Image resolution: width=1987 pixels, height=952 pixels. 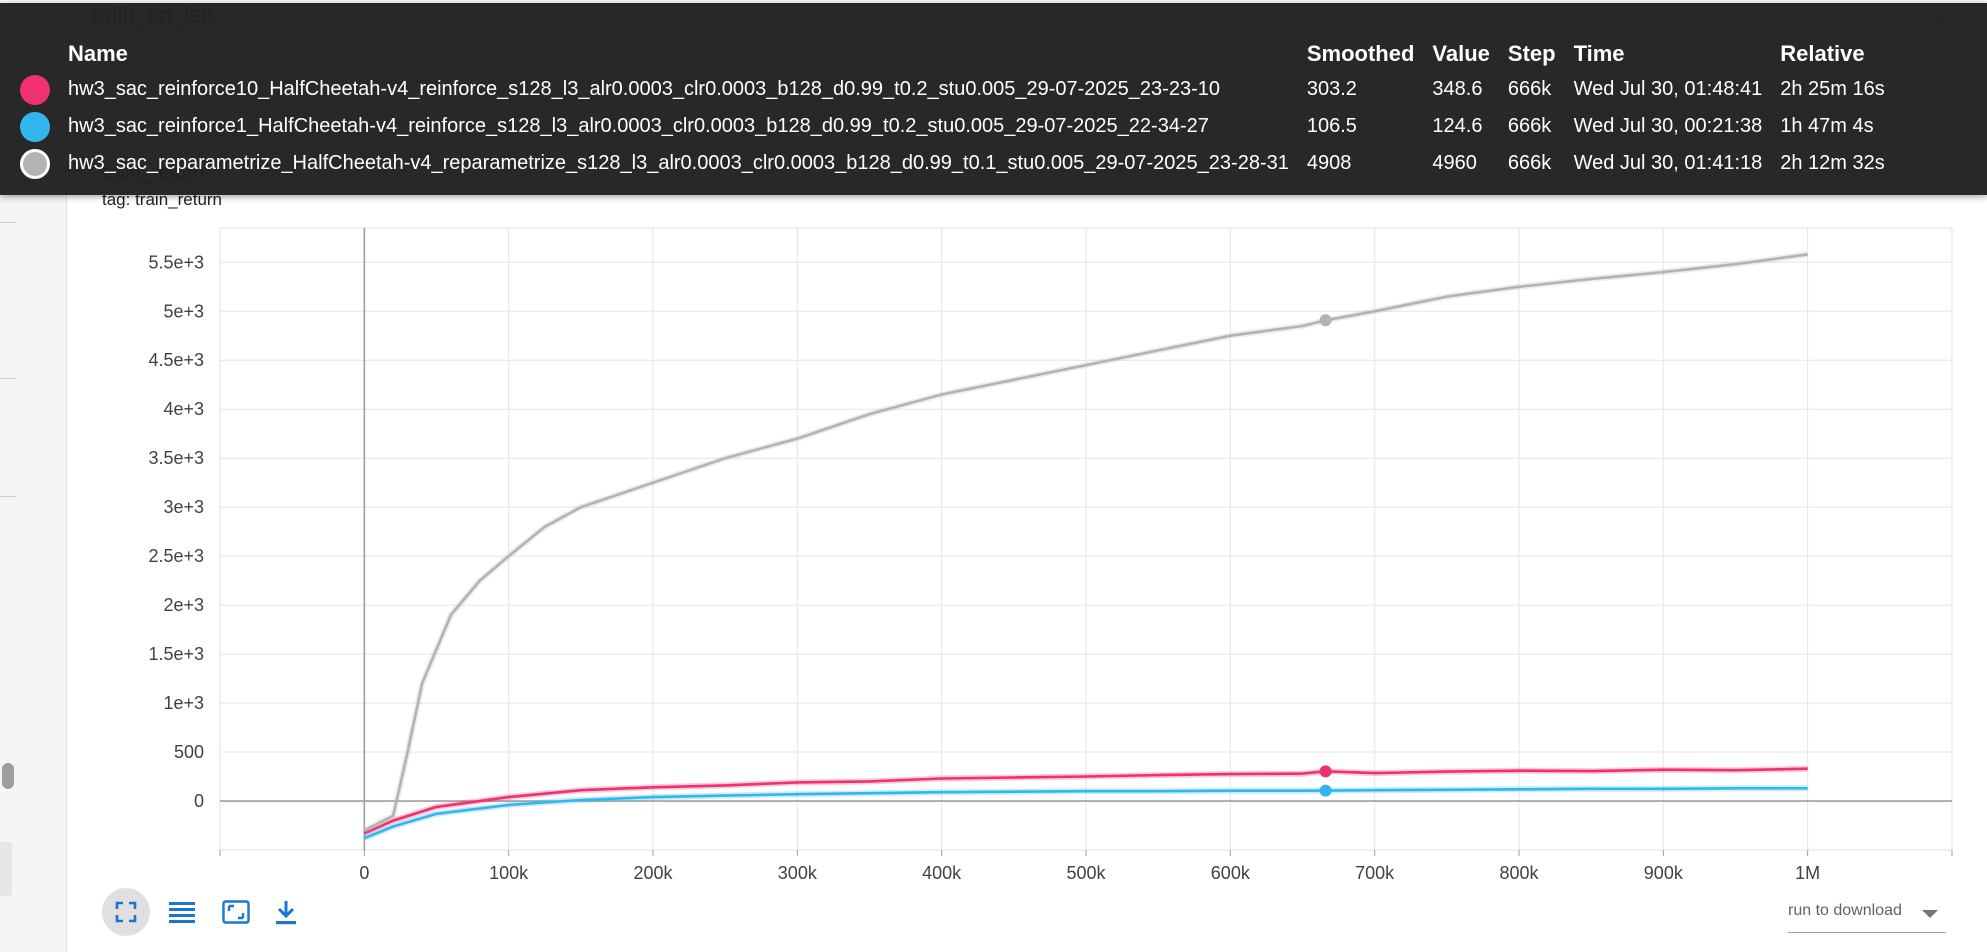 What do you see at coordinates (176, 262) in the screenshot?
I see `y-tick-label: 5.5e+3` at bounding box center [176, 262].